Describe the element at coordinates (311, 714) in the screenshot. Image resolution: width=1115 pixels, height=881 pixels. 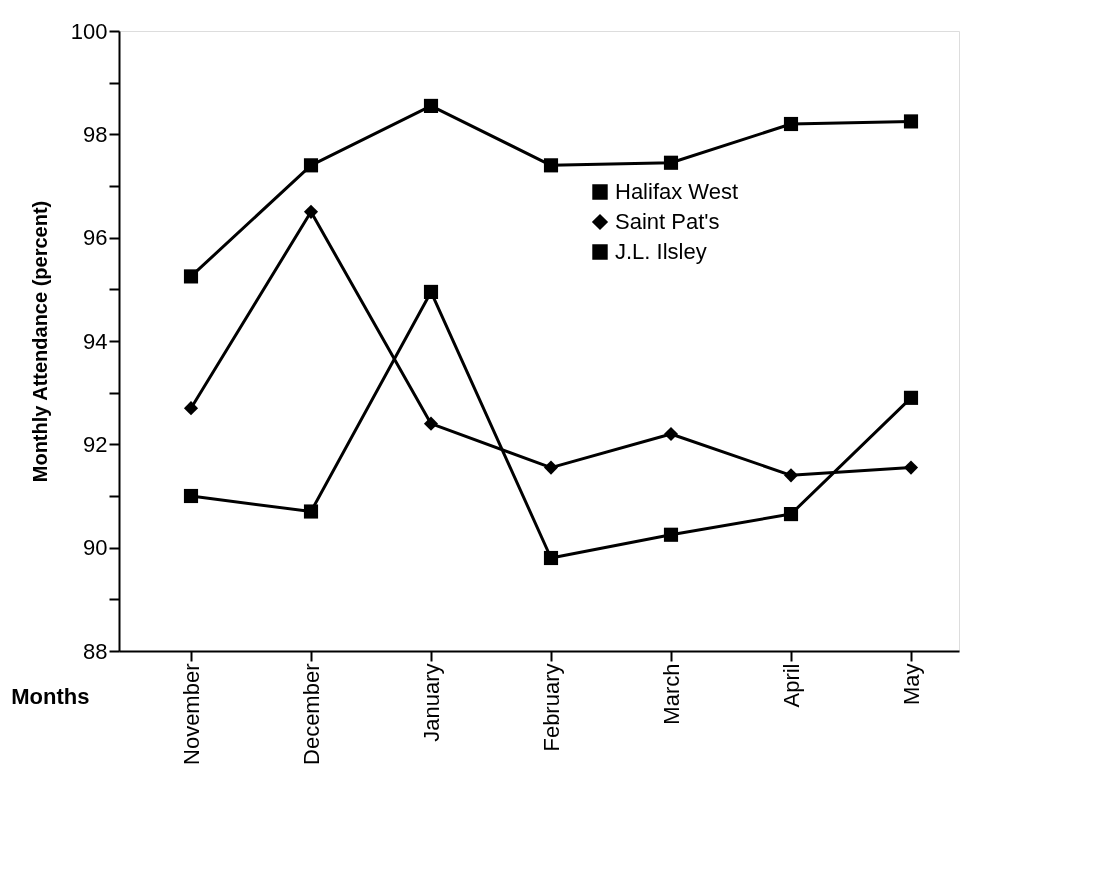
I see `x-tick-label: December` at that location.